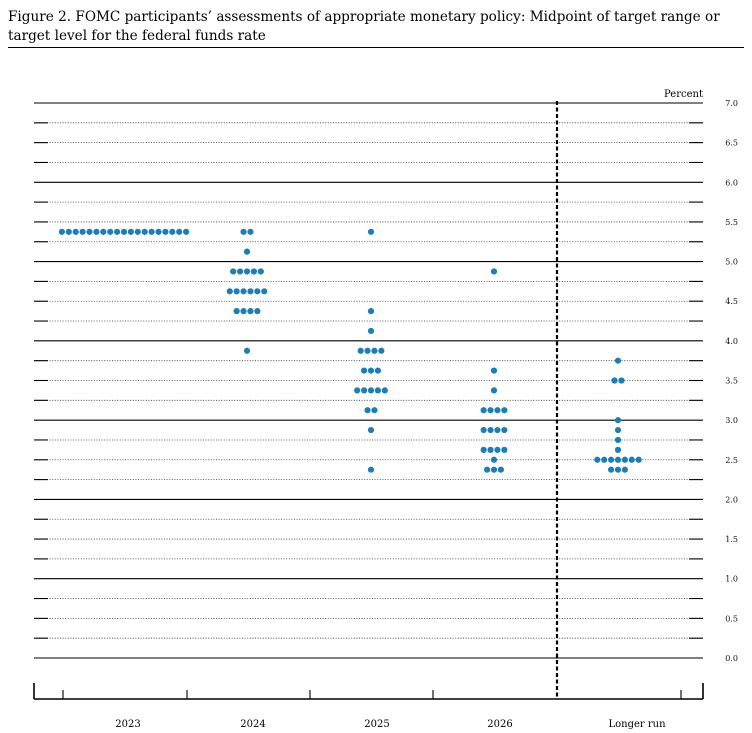  I want to click on y-tick-label: 7.0, so click(731, 103).